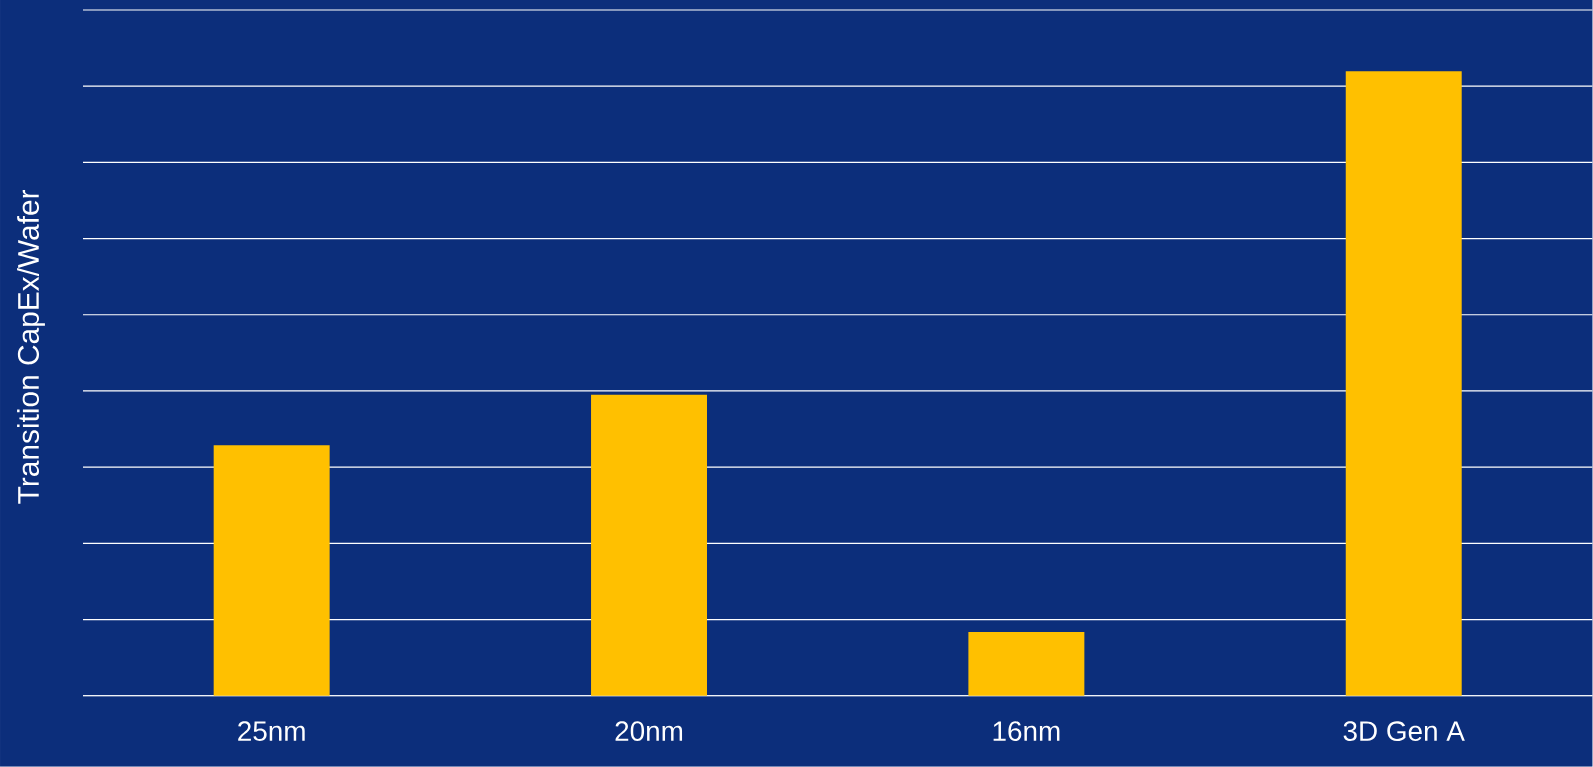 The height and width of the screenshot is (767, 1593). Describe the element at coordinates (649, 731) in the screenshot. I see `x-tick-label: 20nm` at that location.